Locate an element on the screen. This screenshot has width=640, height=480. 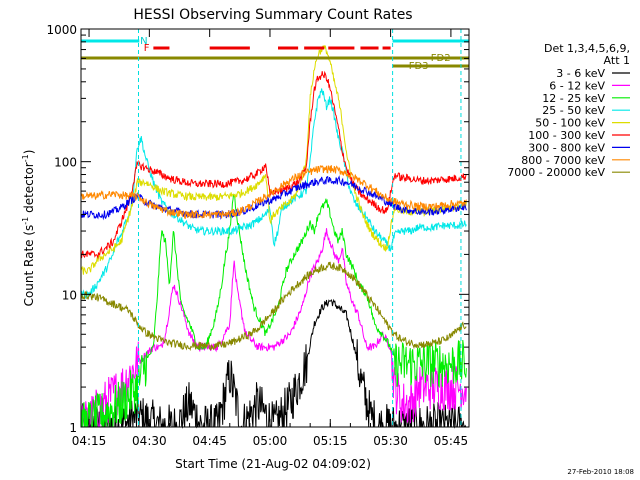
x-tick-label: 04:15 is located at coordinates (89, 441).